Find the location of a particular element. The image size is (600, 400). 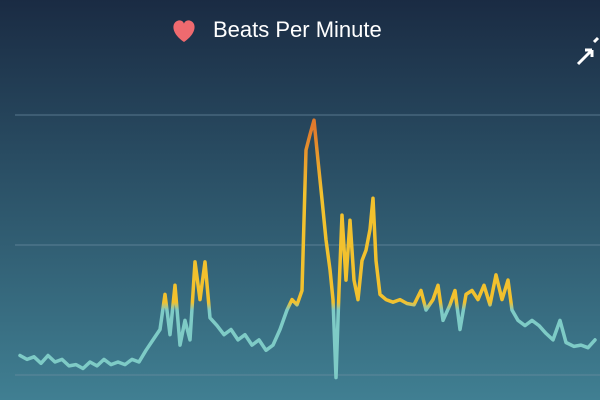

heart-icon is located at coordinates (184, 31).